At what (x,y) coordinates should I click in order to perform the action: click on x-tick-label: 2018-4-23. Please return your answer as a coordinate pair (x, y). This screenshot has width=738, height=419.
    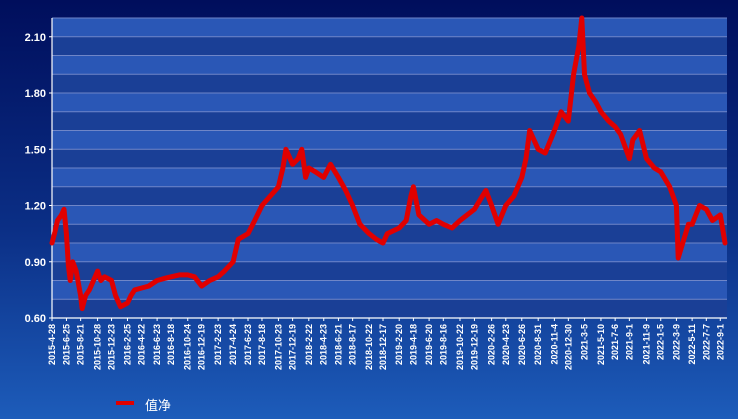
    Looking at the image, I should click on (324, 344).